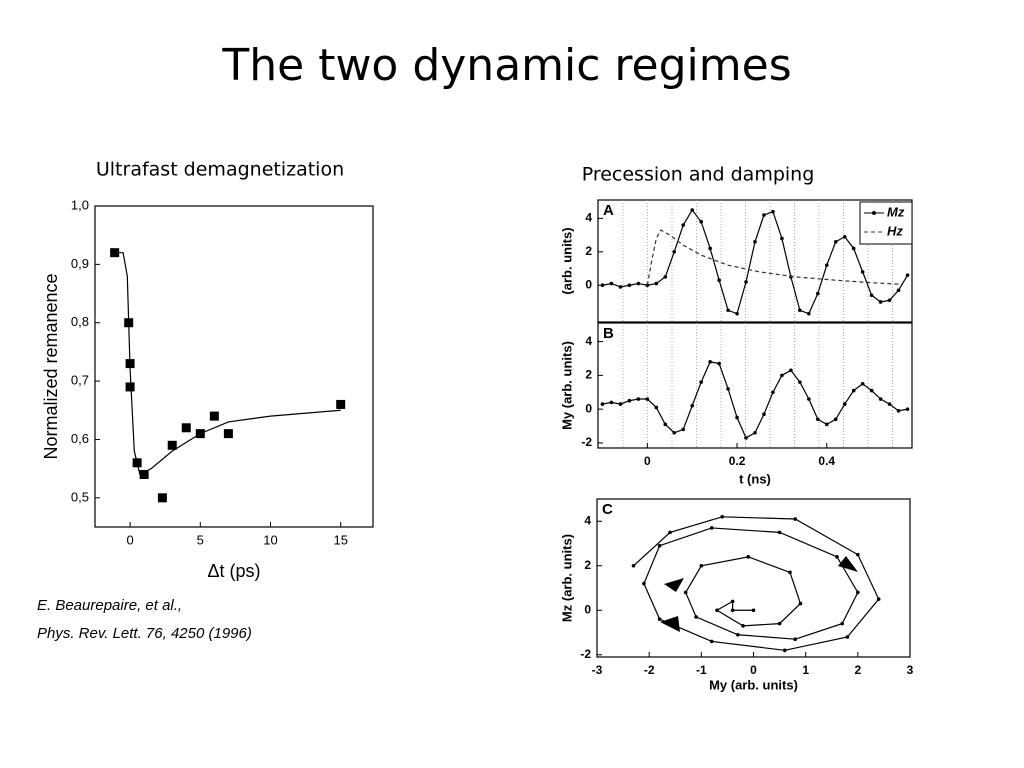 This screenshot has width=1024, height=768. I want to click on legend-label: Mz, so click(896, 211).